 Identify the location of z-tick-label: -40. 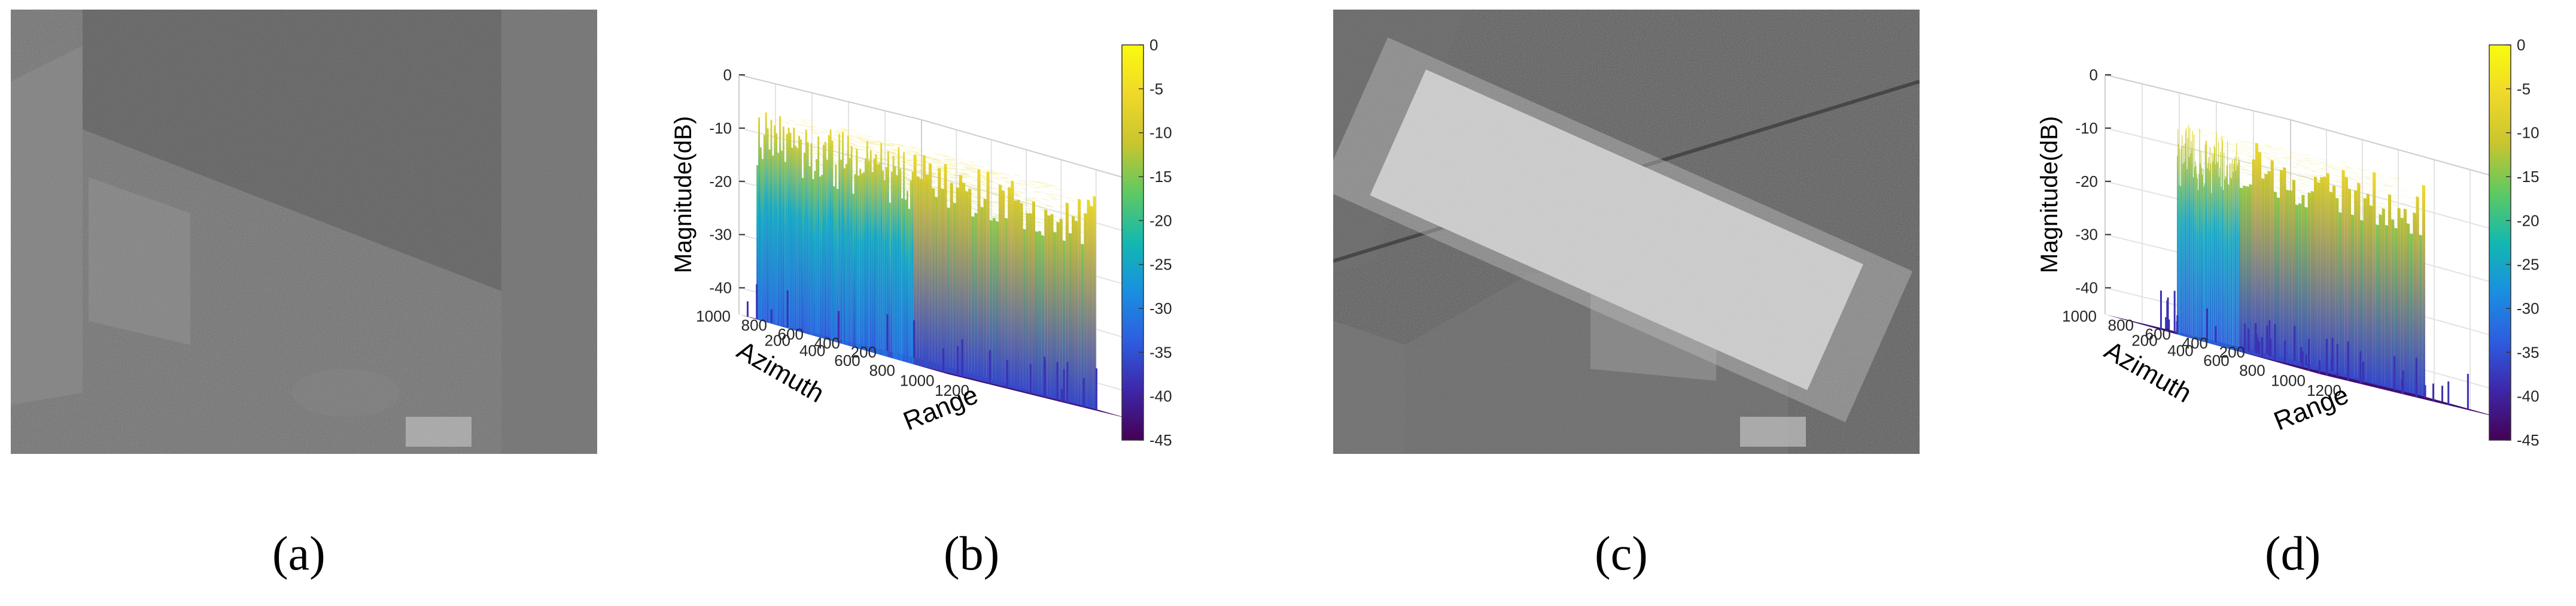
(721, 288).